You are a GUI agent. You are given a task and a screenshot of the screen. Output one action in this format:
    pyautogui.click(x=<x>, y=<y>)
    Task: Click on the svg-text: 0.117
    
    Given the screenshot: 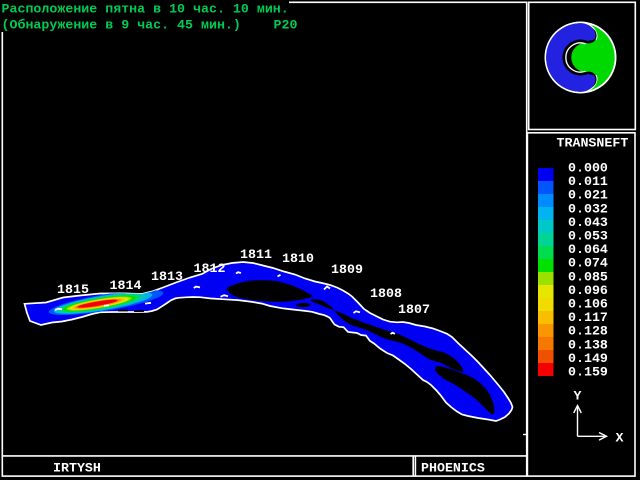 What is the action you would take?
    pyautogui.click(x=588, y=317)
    